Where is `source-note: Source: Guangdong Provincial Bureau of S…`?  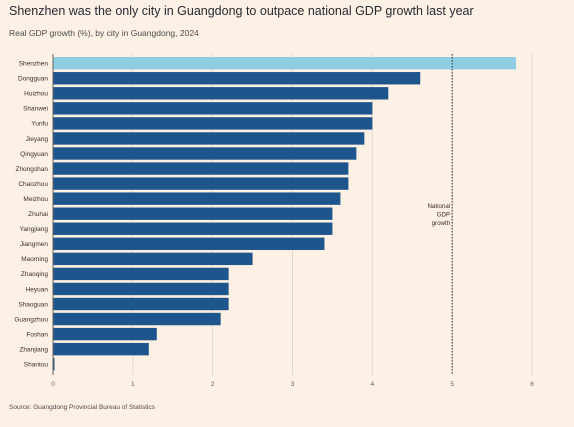
source-note: Source: Guangdong Provincial Bureau of S… is located at coordinates (82, 407).